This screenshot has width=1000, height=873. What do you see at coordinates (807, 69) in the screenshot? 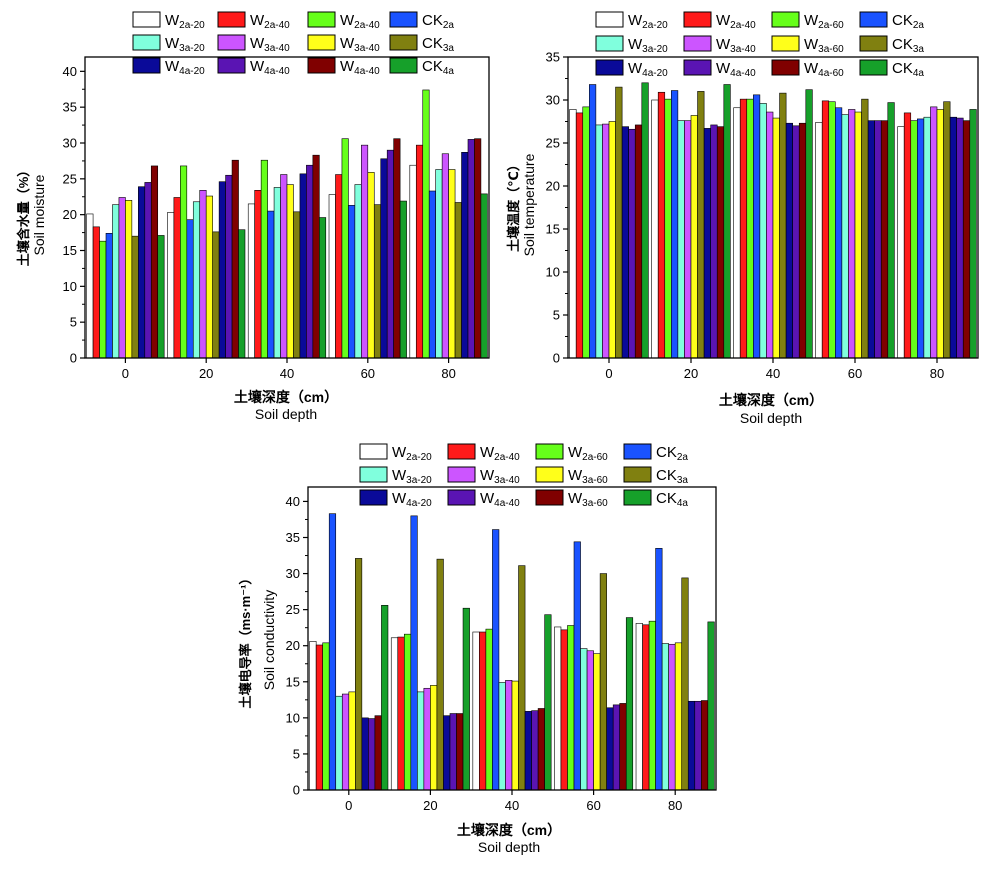
I see `legend-item-w4a-60: W4a-60` at bounding box center [807, 69].